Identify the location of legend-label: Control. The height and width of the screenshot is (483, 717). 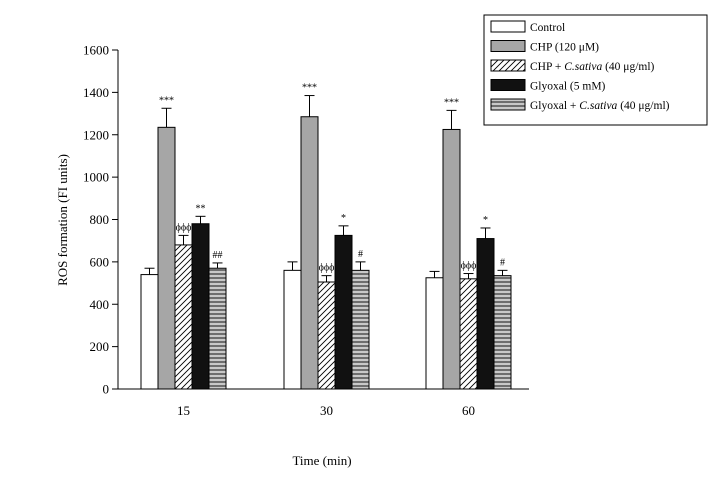
(547, 28).